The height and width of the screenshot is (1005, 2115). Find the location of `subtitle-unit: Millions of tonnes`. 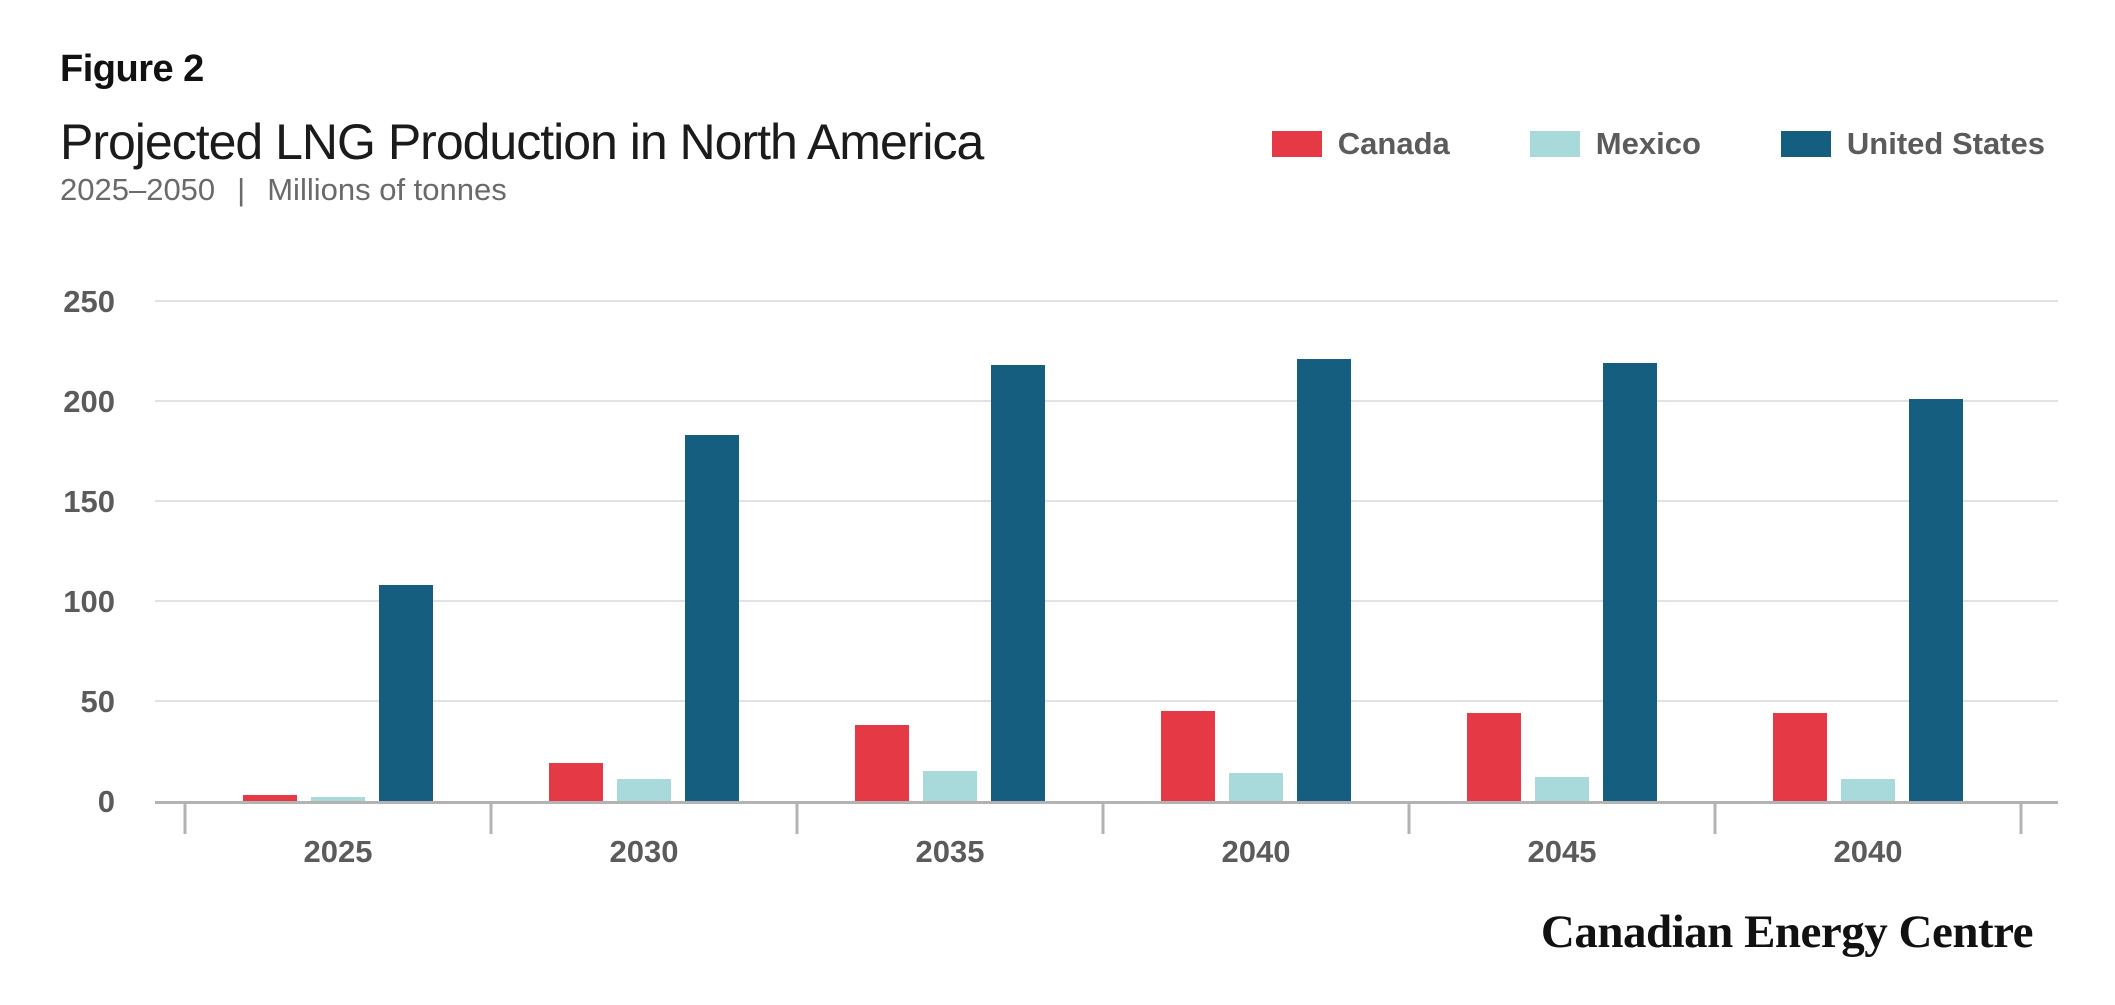

subtitle-unit: Millions of tonnes is located at coordinates (387, 189).